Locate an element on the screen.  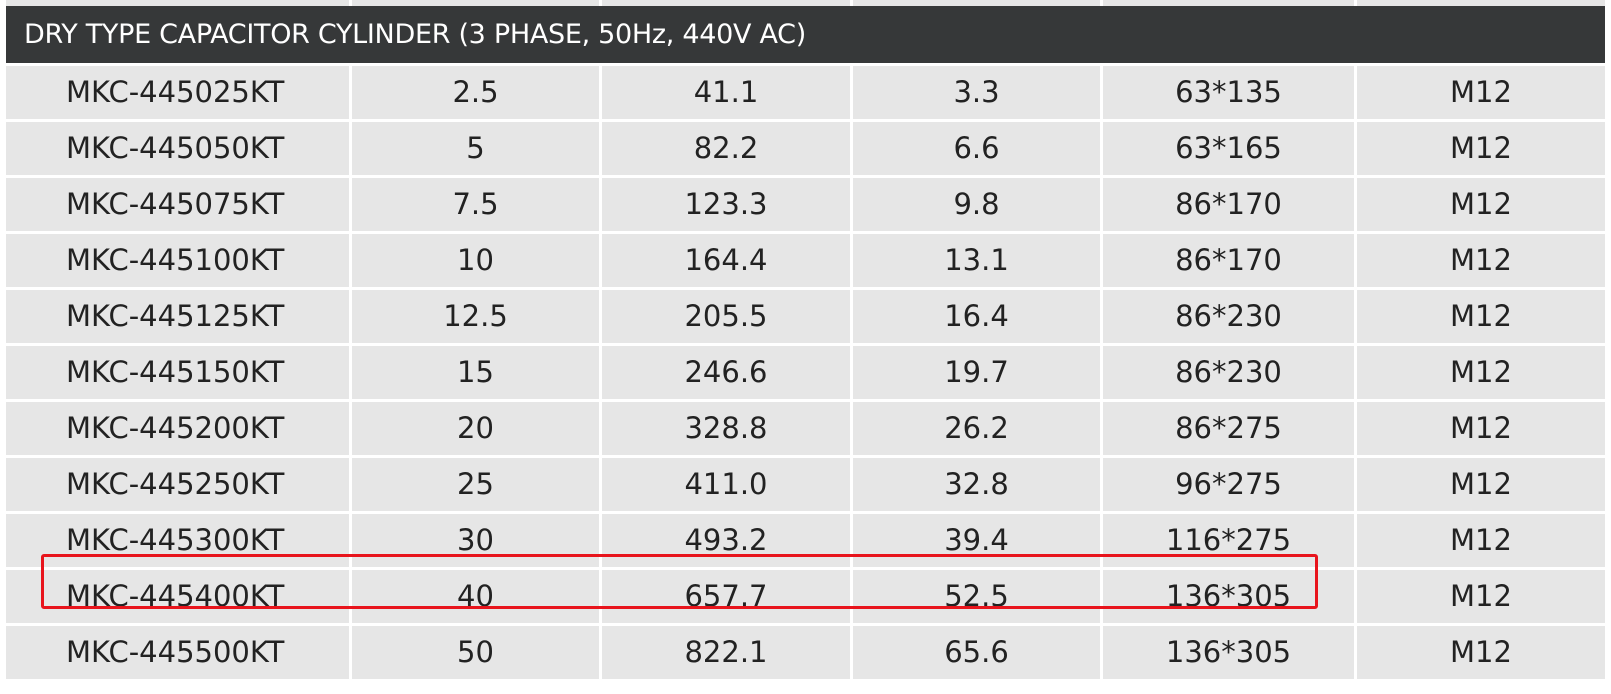
value-cell: 7.5 is located at coordinates (475, 204).